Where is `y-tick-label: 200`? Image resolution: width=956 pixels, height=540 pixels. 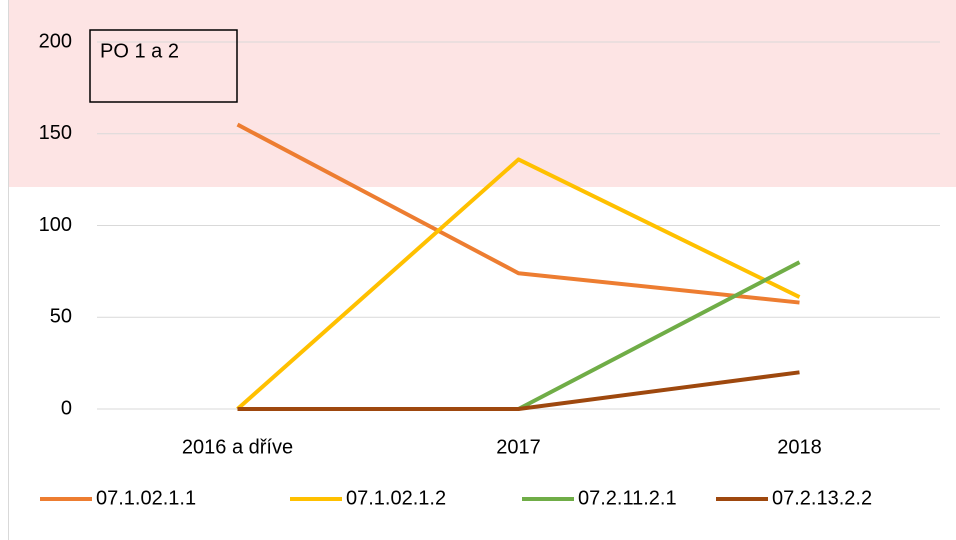 y-tick-label: 200 is located at coordinates (55, 41).